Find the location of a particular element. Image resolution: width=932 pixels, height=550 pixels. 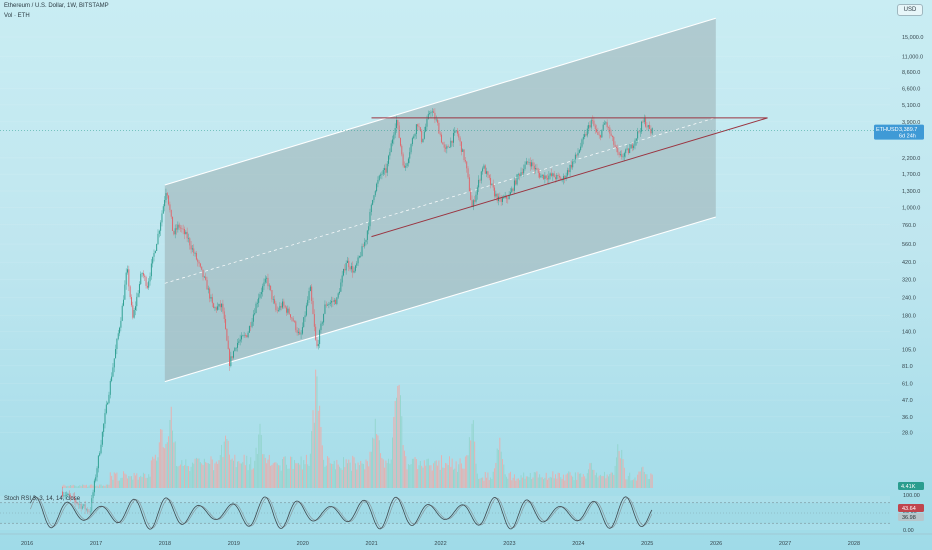

triangle-support-line is located at coordinates (569, 177).